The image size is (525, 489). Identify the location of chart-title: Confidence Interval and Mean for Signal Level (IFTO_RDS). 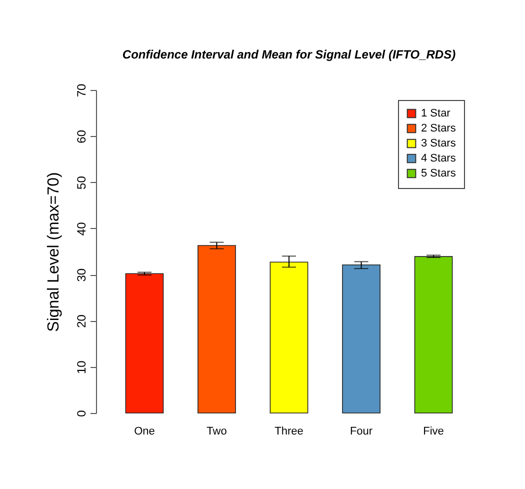
(289, 54).